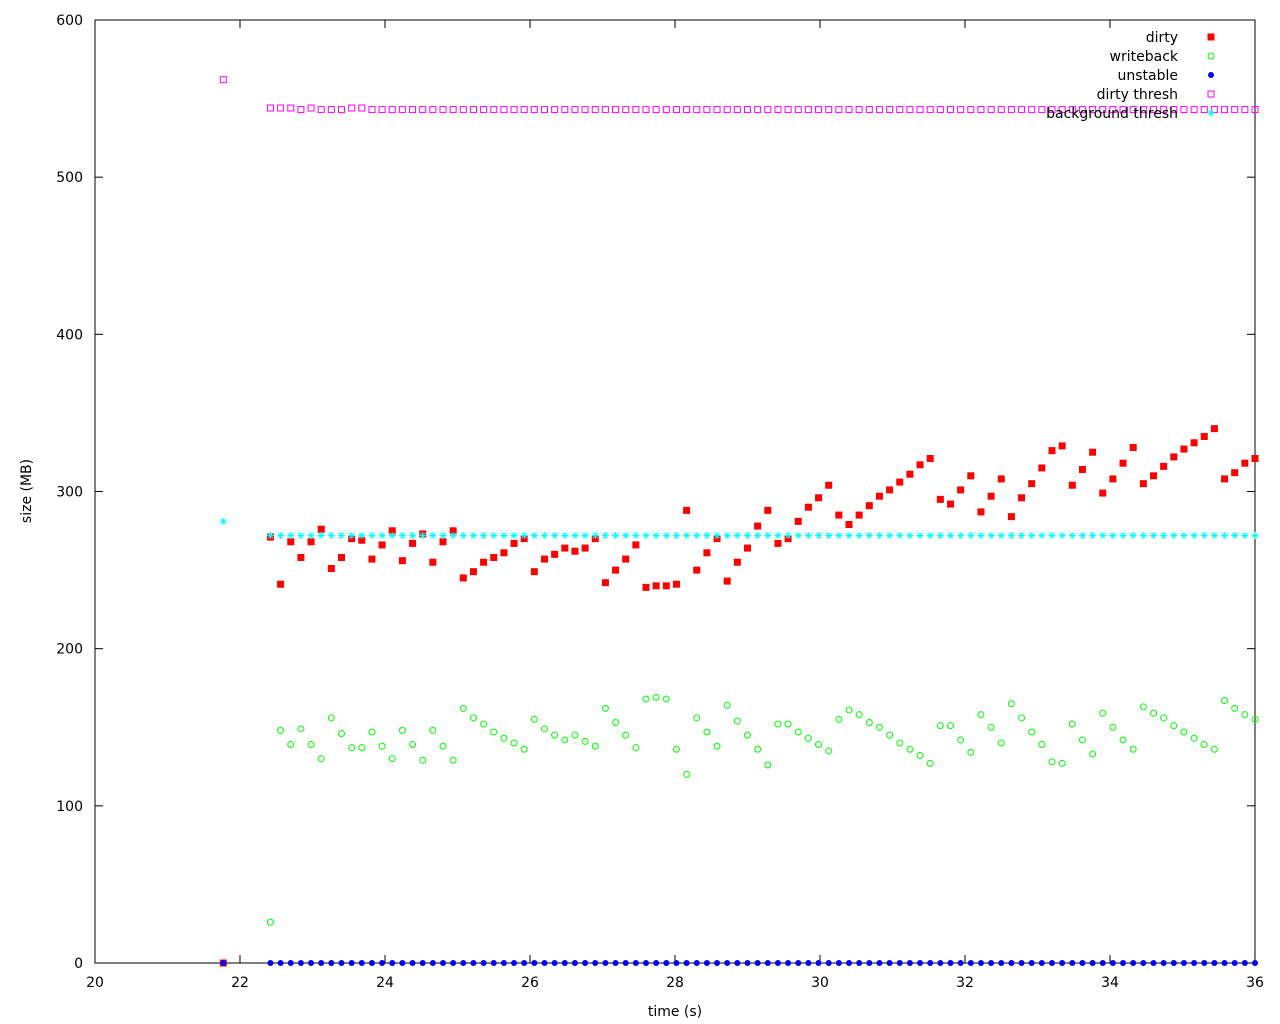 The height and width of the screenshot is (1024, 1280). I want to click on y-axis-label: size (MB), so click(27, 491).